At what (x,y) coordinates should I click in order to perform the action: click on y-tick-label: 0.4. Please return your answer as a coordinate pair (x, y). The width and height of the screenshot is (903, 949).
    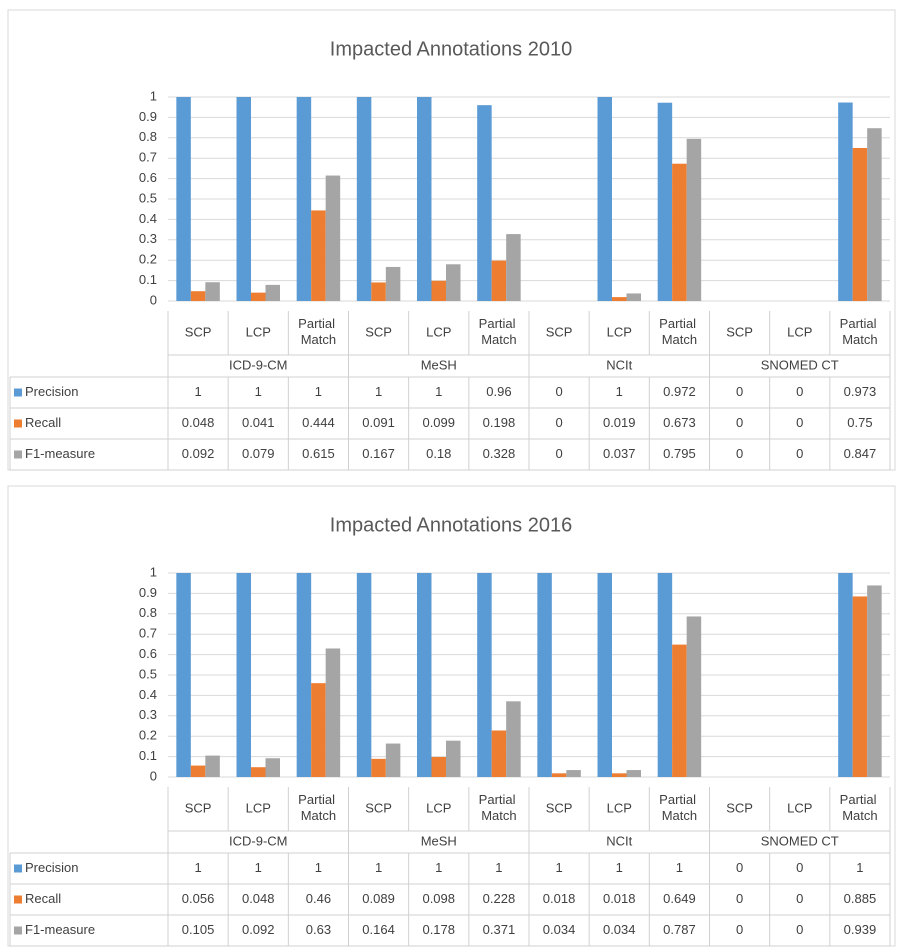
    Looking at the image, I should click on (148, 694).